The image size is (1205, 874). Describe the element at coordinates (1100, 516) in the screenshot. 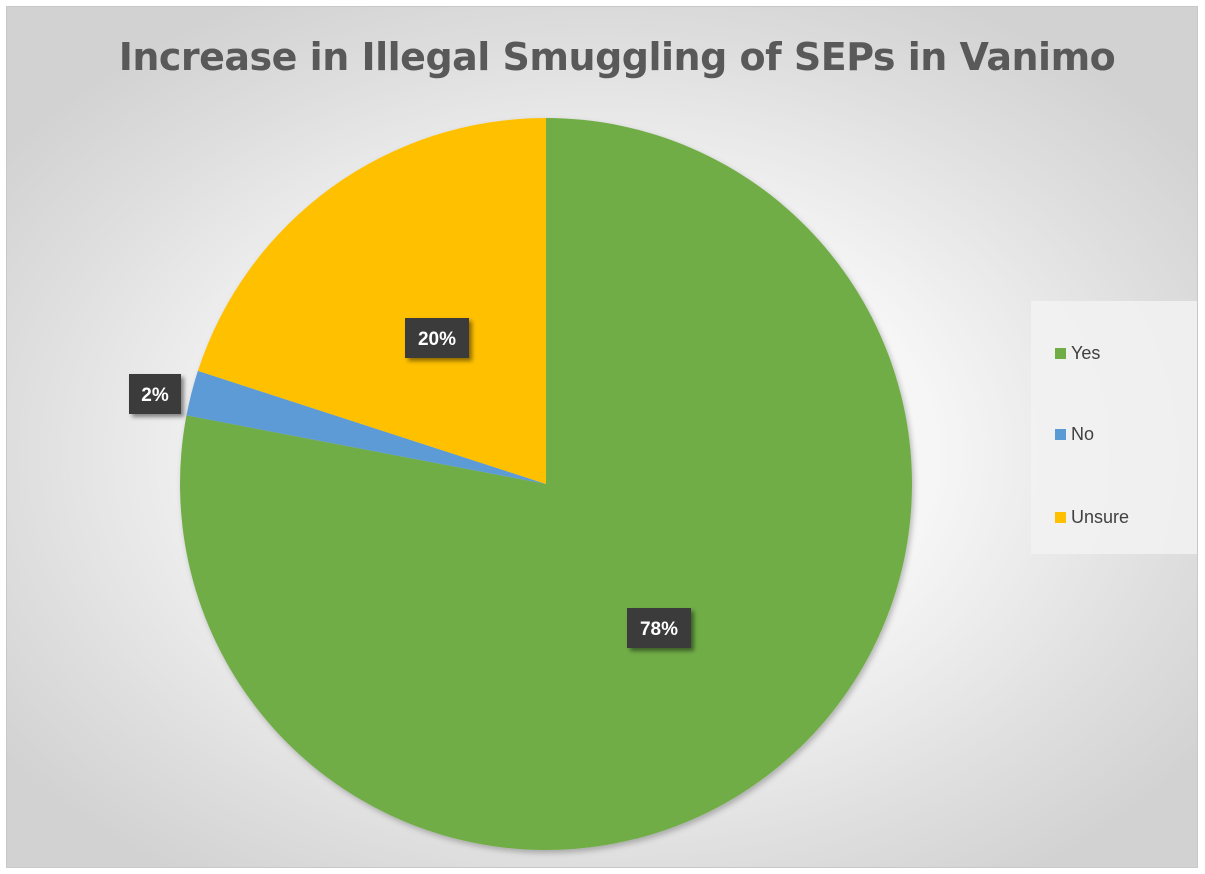

I see `legend-label-unsure: Unsure` at that location.